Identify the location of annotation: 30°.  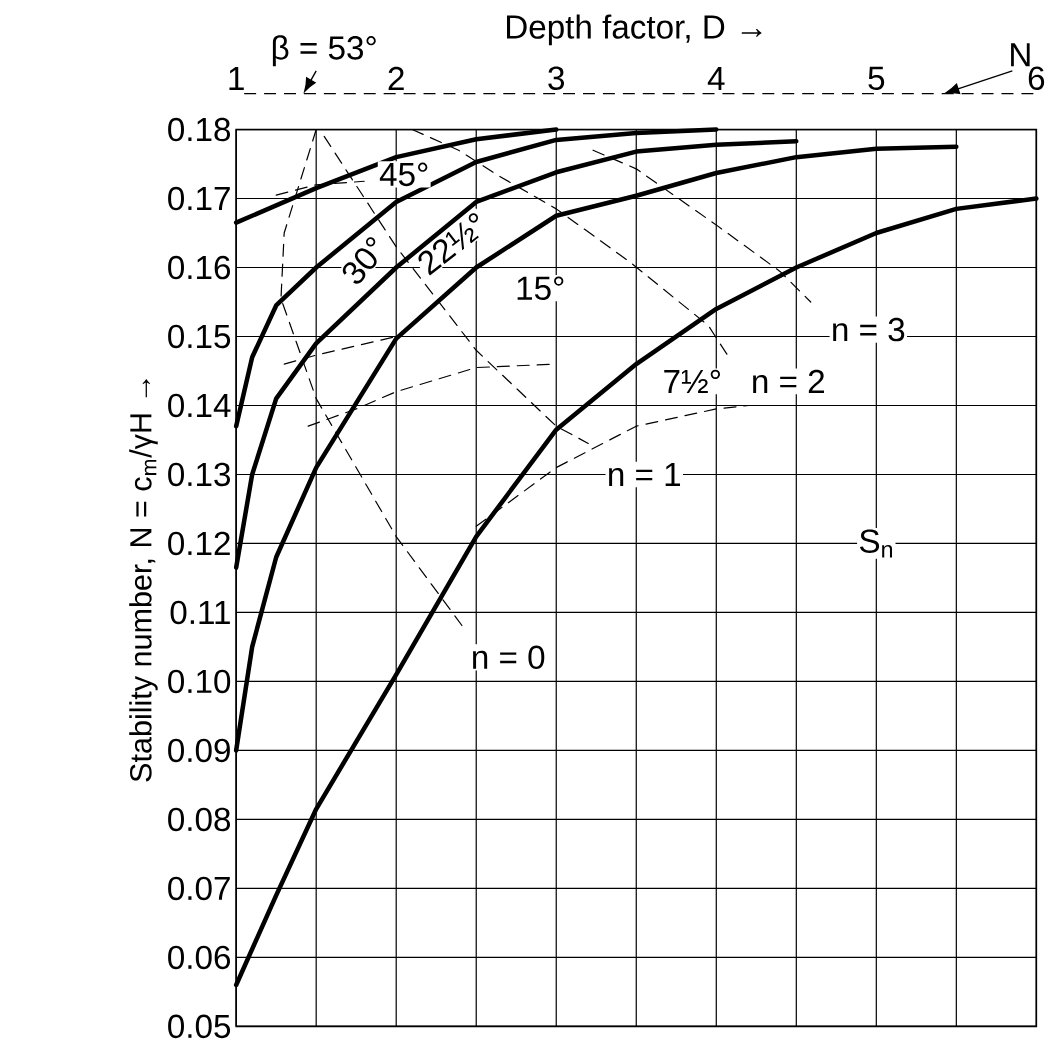
(359, 260).